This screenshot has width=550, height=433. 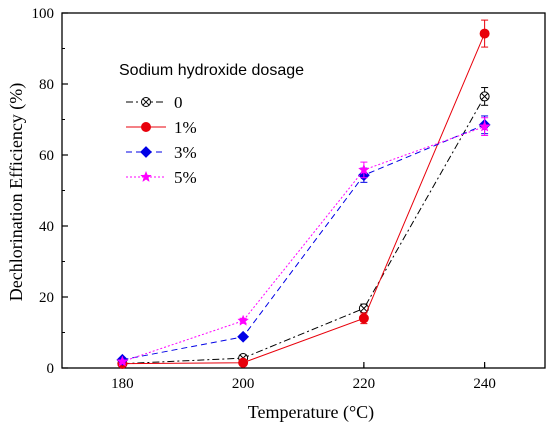 I want to click on y-tick-label: 20, so click(x=46, y=298).